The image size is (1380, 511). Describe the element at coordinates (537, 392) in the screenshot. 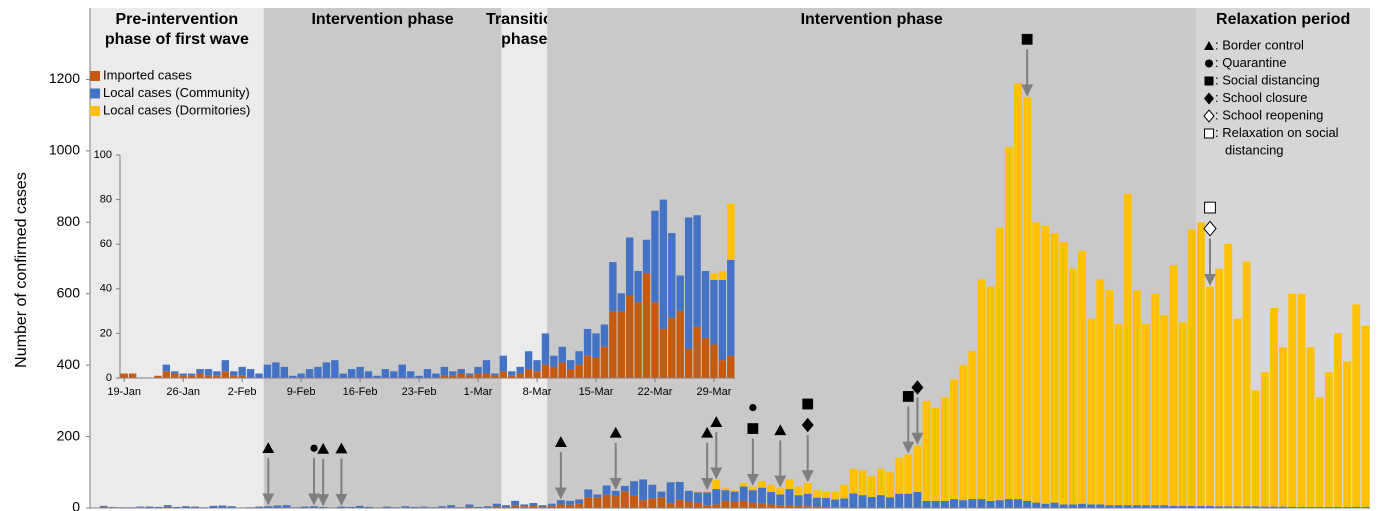

I see `x-tick-label: 8-Mar` at that location.